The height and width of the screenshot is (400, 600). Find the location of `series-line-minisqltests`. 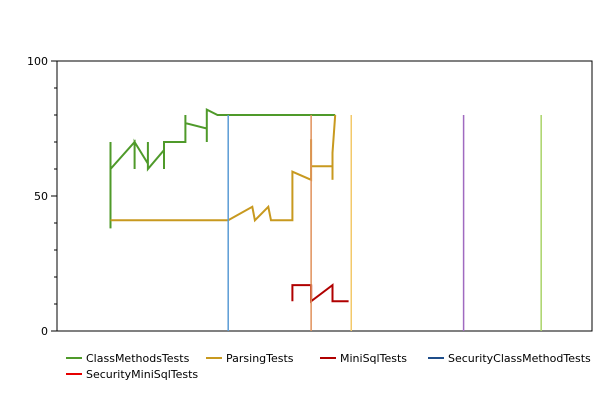

series-line-minisqltests is located at coordinates (320, 293).